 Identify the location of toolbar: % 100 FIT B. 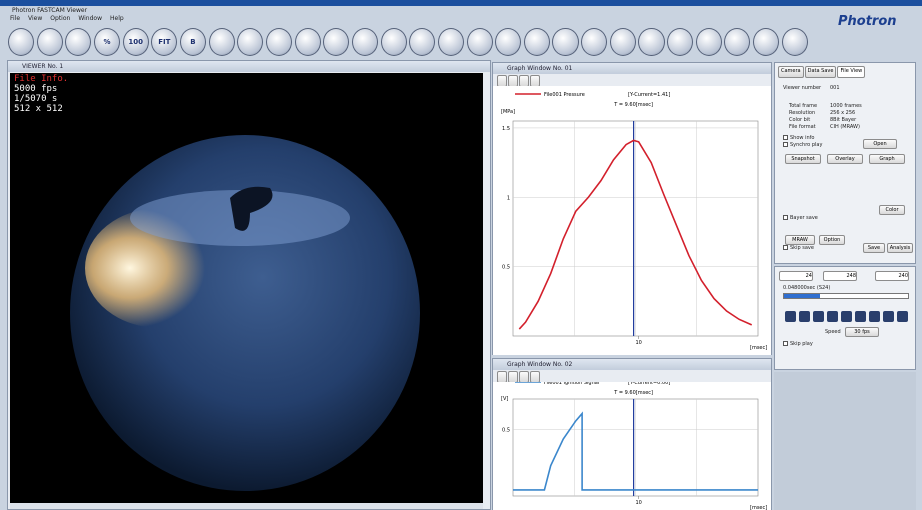
(408, 43).